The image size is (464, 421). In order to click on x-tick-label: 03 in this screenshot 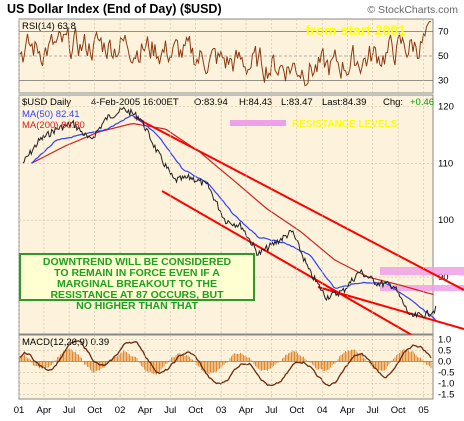, I will do `click(221, 410)`.